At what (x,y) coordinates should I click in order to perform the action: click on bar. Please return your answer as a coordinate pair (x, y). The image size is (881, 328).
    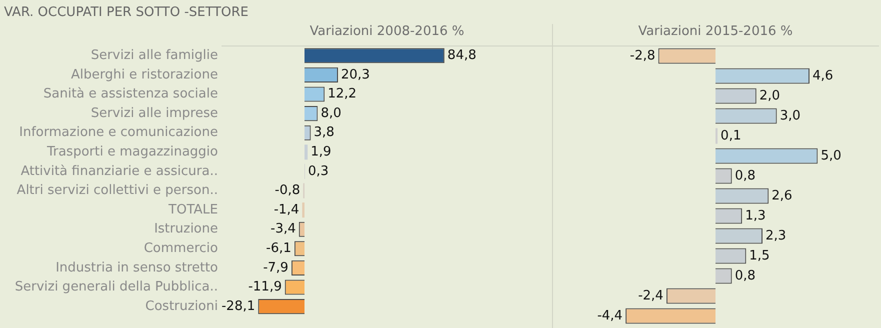
    Looking at the image, I should click on (306, 152).